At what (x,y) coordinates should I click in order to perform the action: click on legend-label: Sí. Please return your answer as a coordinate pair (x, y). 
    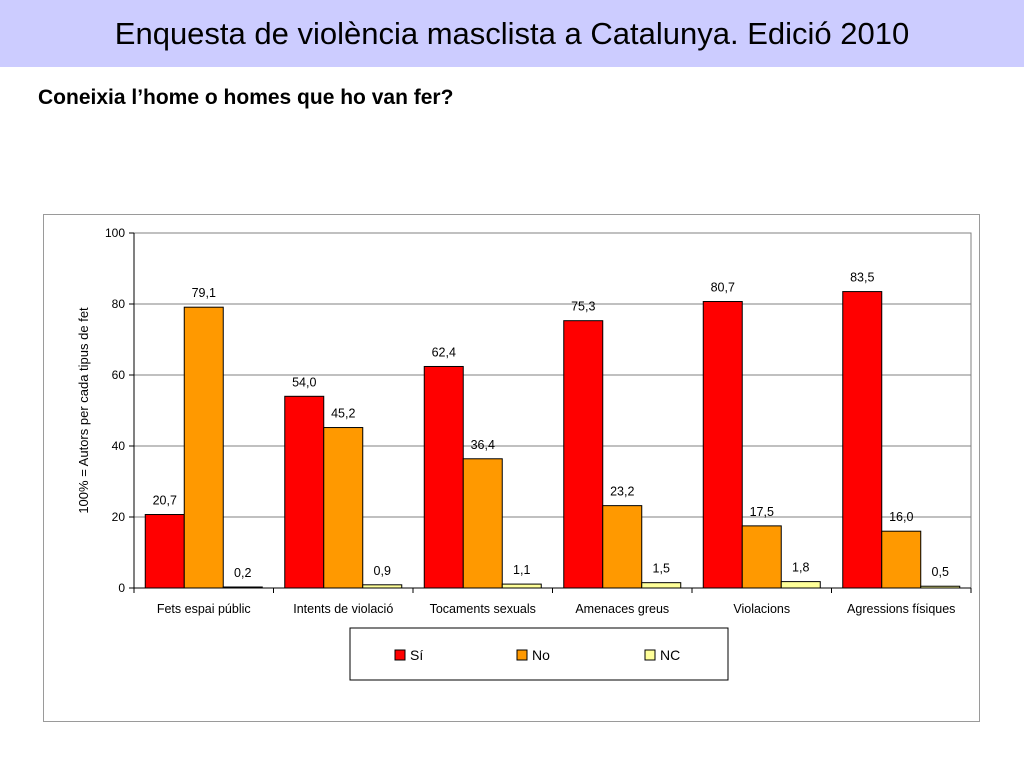
    Looking at the image, I should click on (416, 655).